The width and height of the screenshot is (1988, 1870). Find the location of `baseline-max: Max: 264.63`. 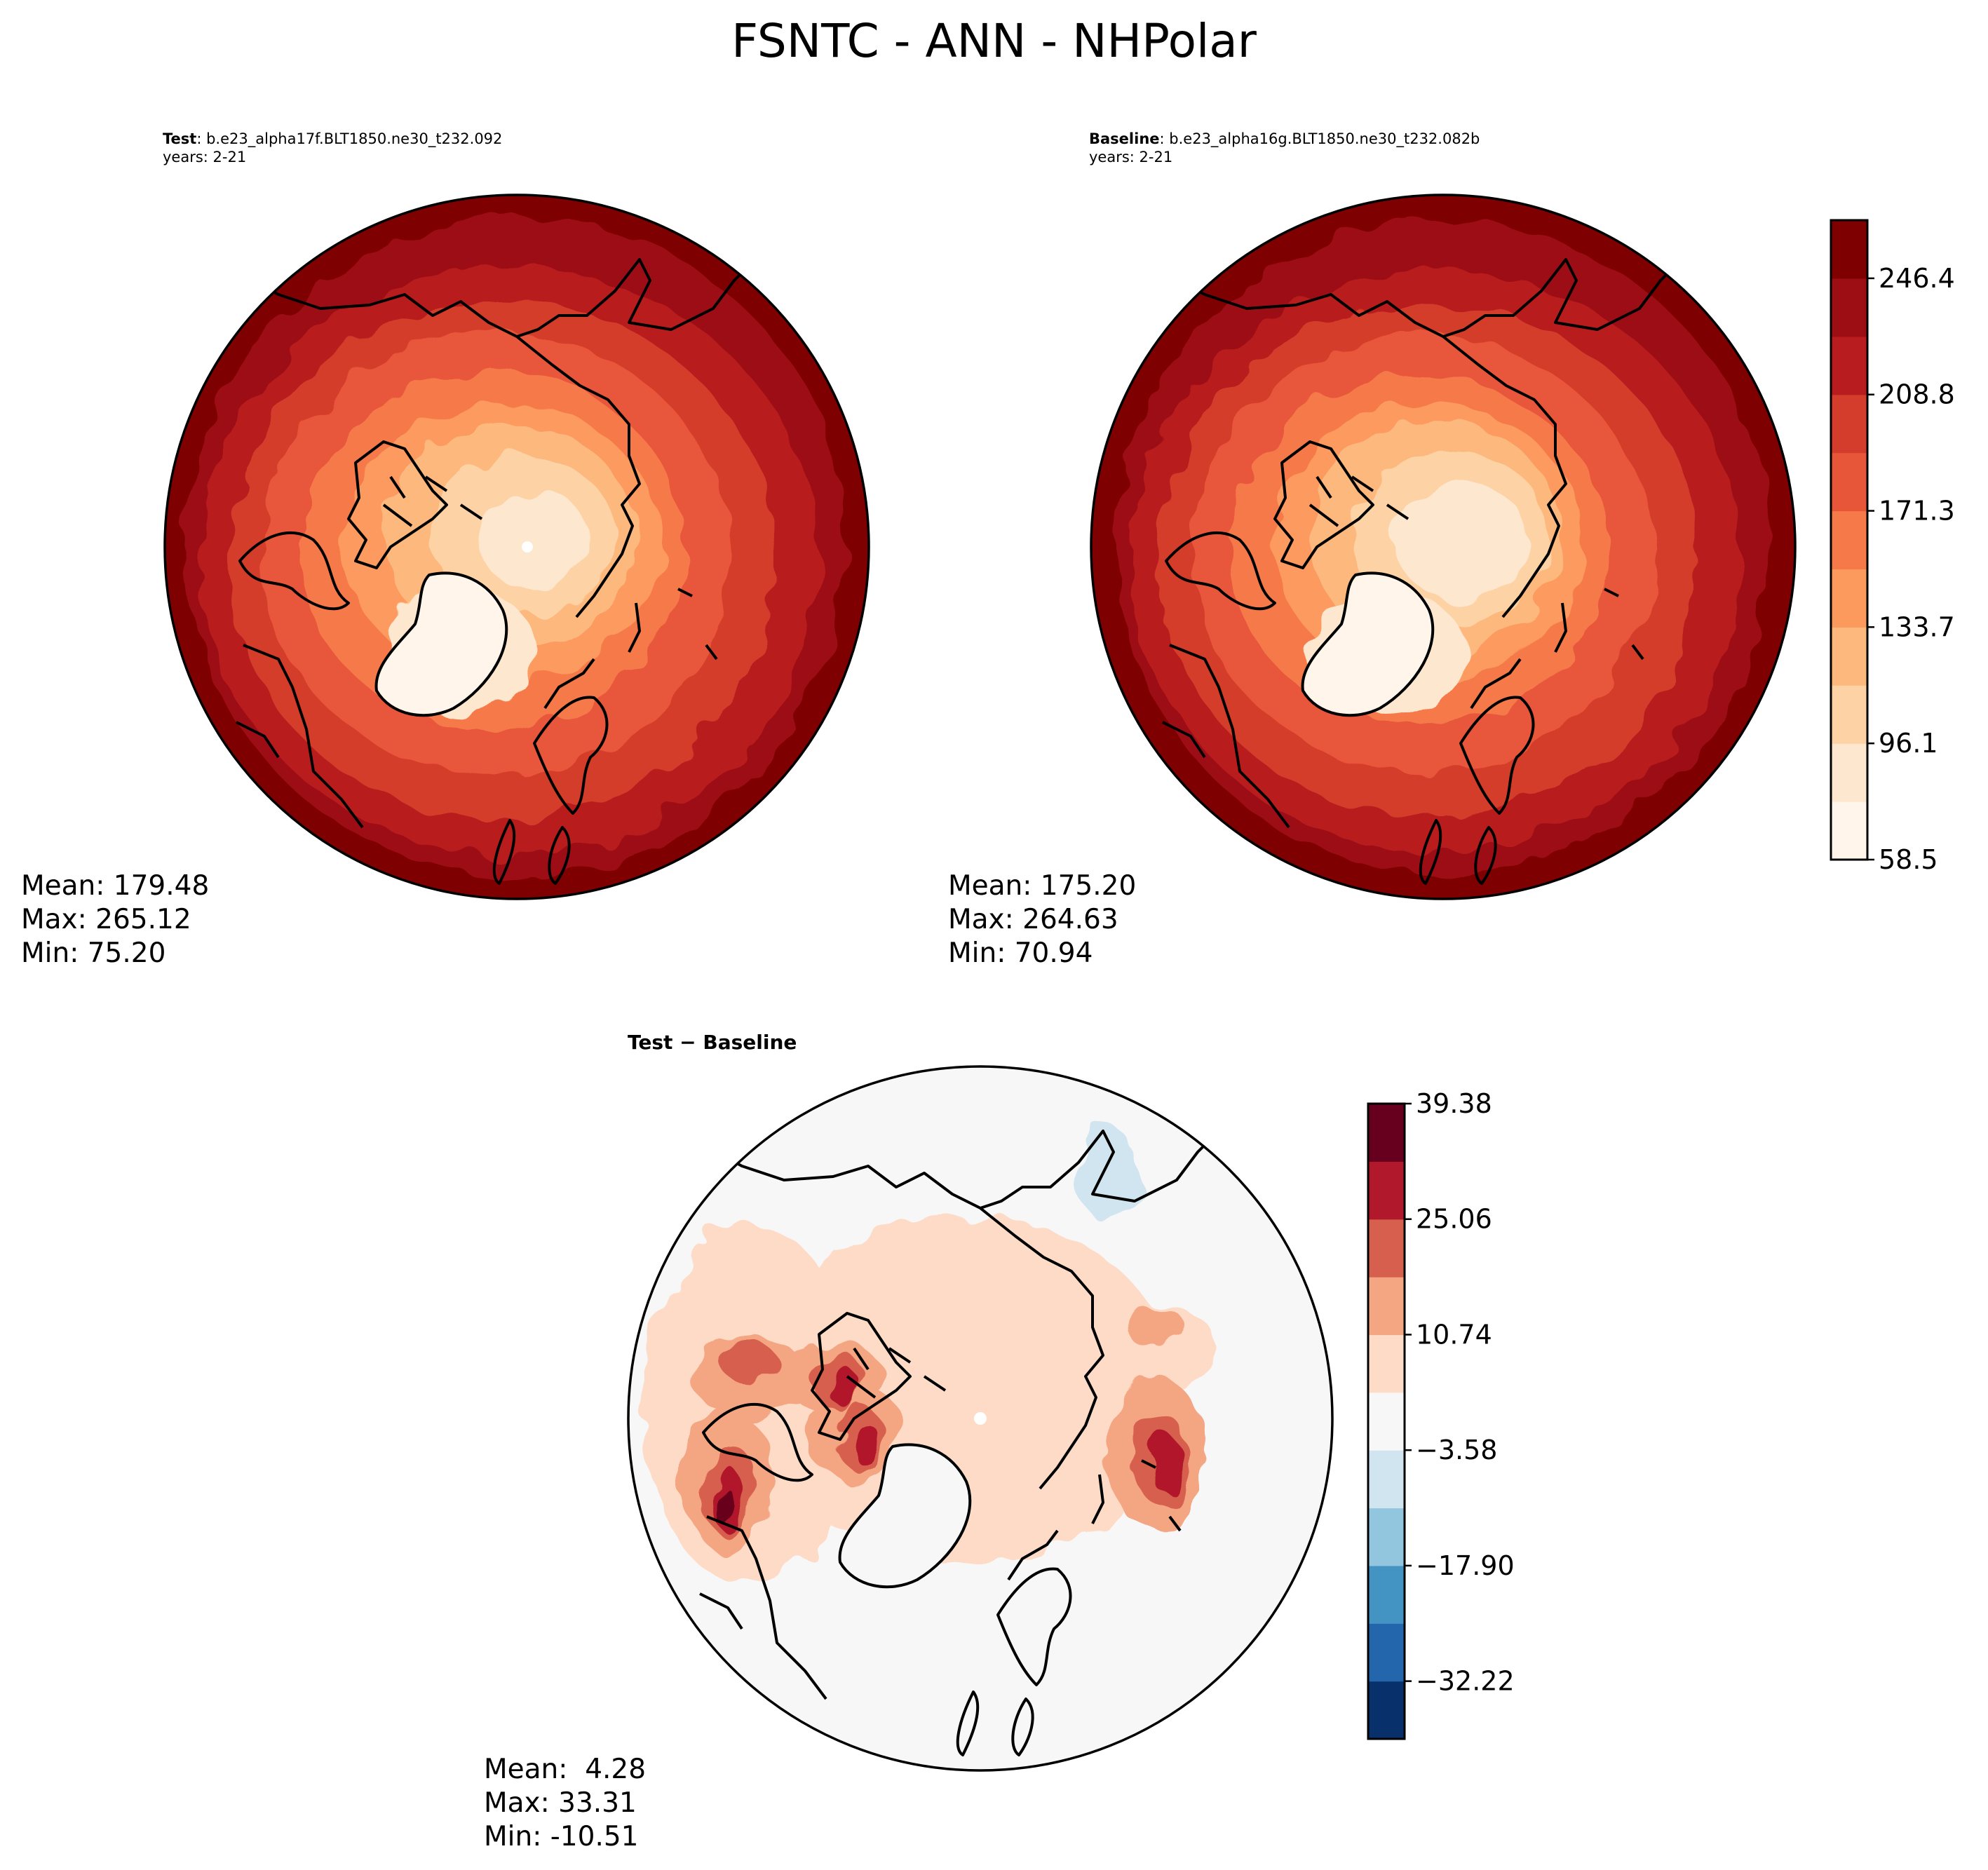

baseline-max: Max: 264.63 is located at coordinates (1033, 920).